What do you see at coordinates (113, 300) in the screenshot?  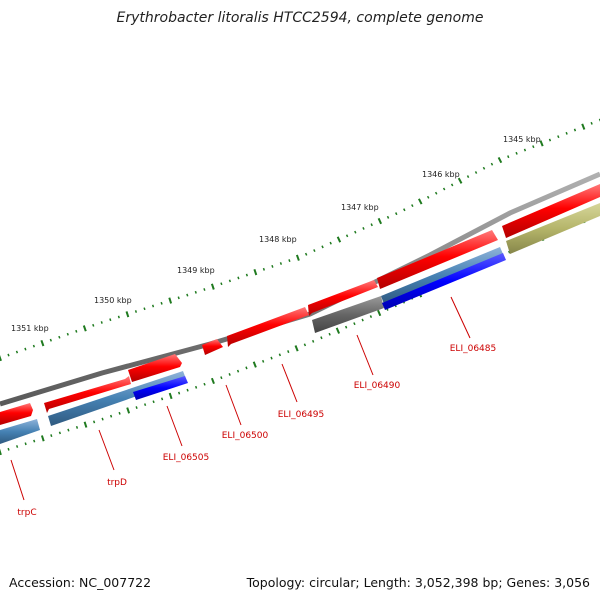 I see `scale-label-1350: 1350 kbp` at bounding box center [113, 300].